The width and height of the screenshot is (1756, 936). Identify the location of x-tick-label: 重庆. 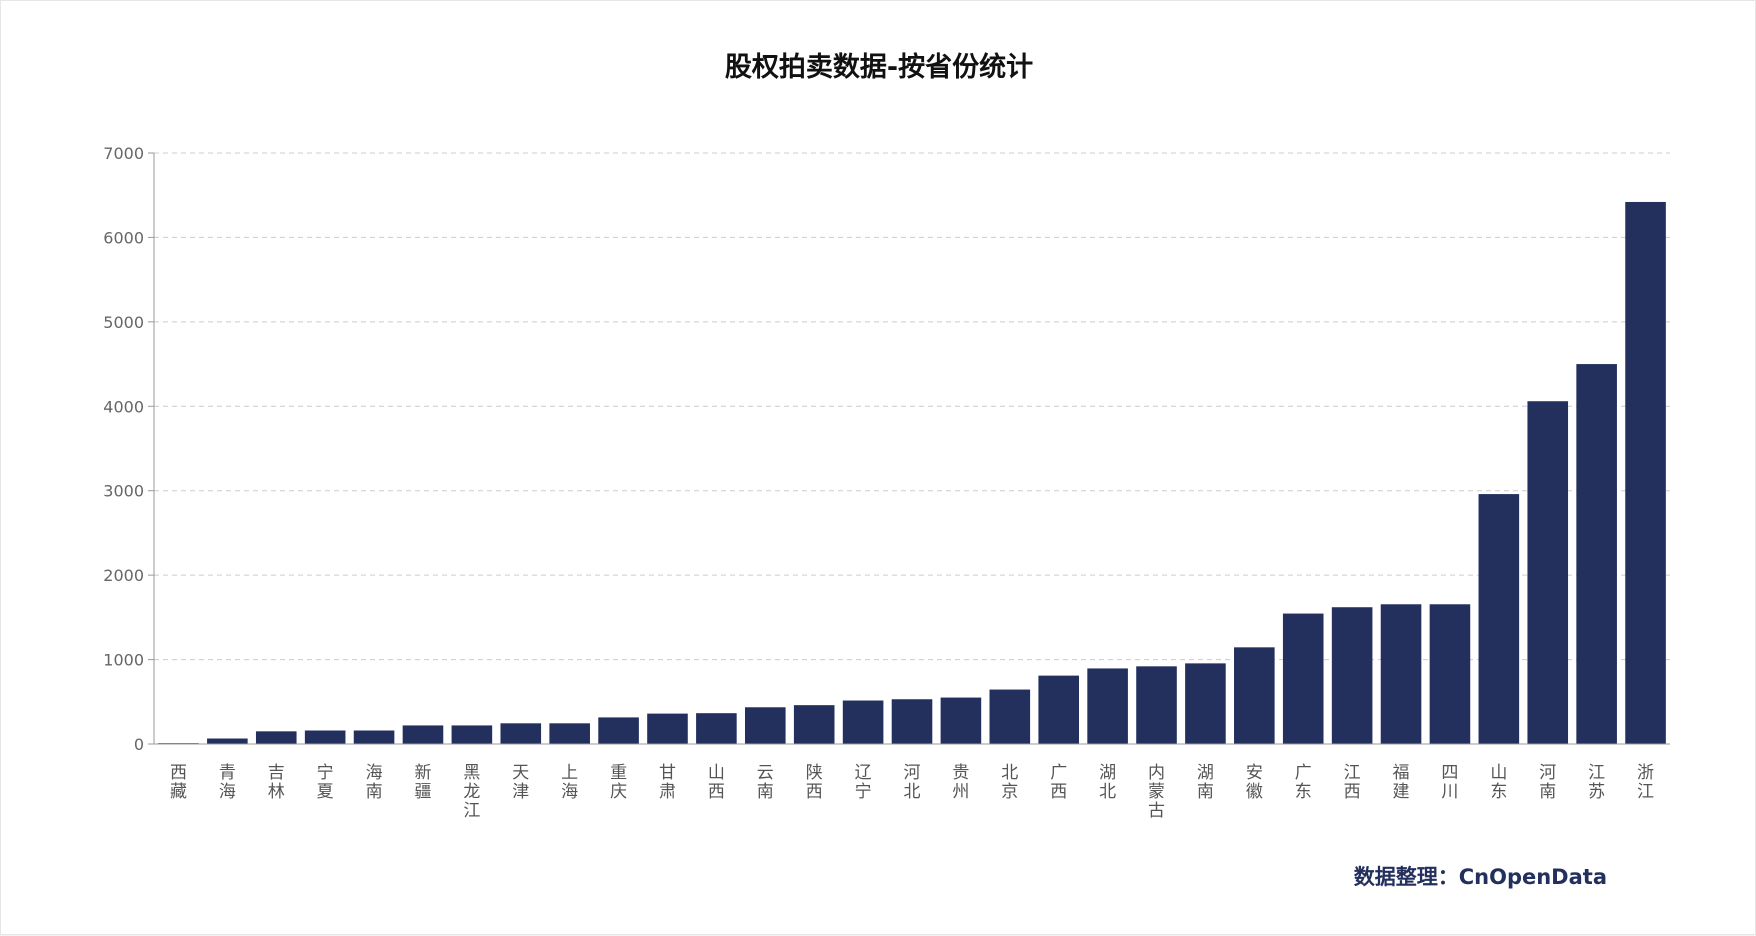
(618, 782).